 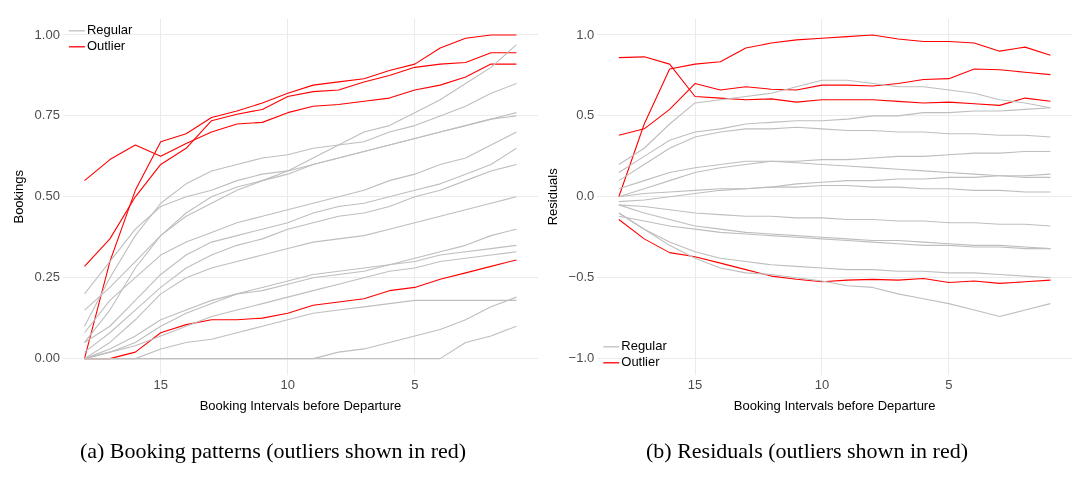 I want to click on text: (b) Residuals (outliers shown in red), so click(x=807, y=451).